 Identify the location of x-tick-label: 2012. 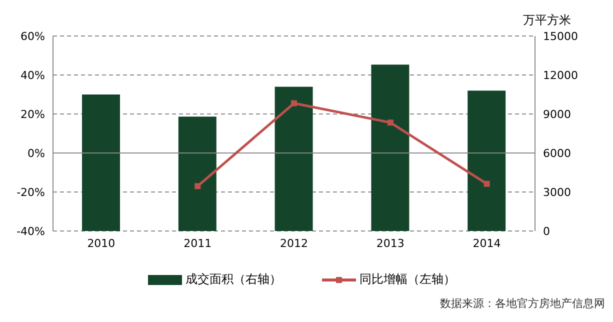
(294, 243).